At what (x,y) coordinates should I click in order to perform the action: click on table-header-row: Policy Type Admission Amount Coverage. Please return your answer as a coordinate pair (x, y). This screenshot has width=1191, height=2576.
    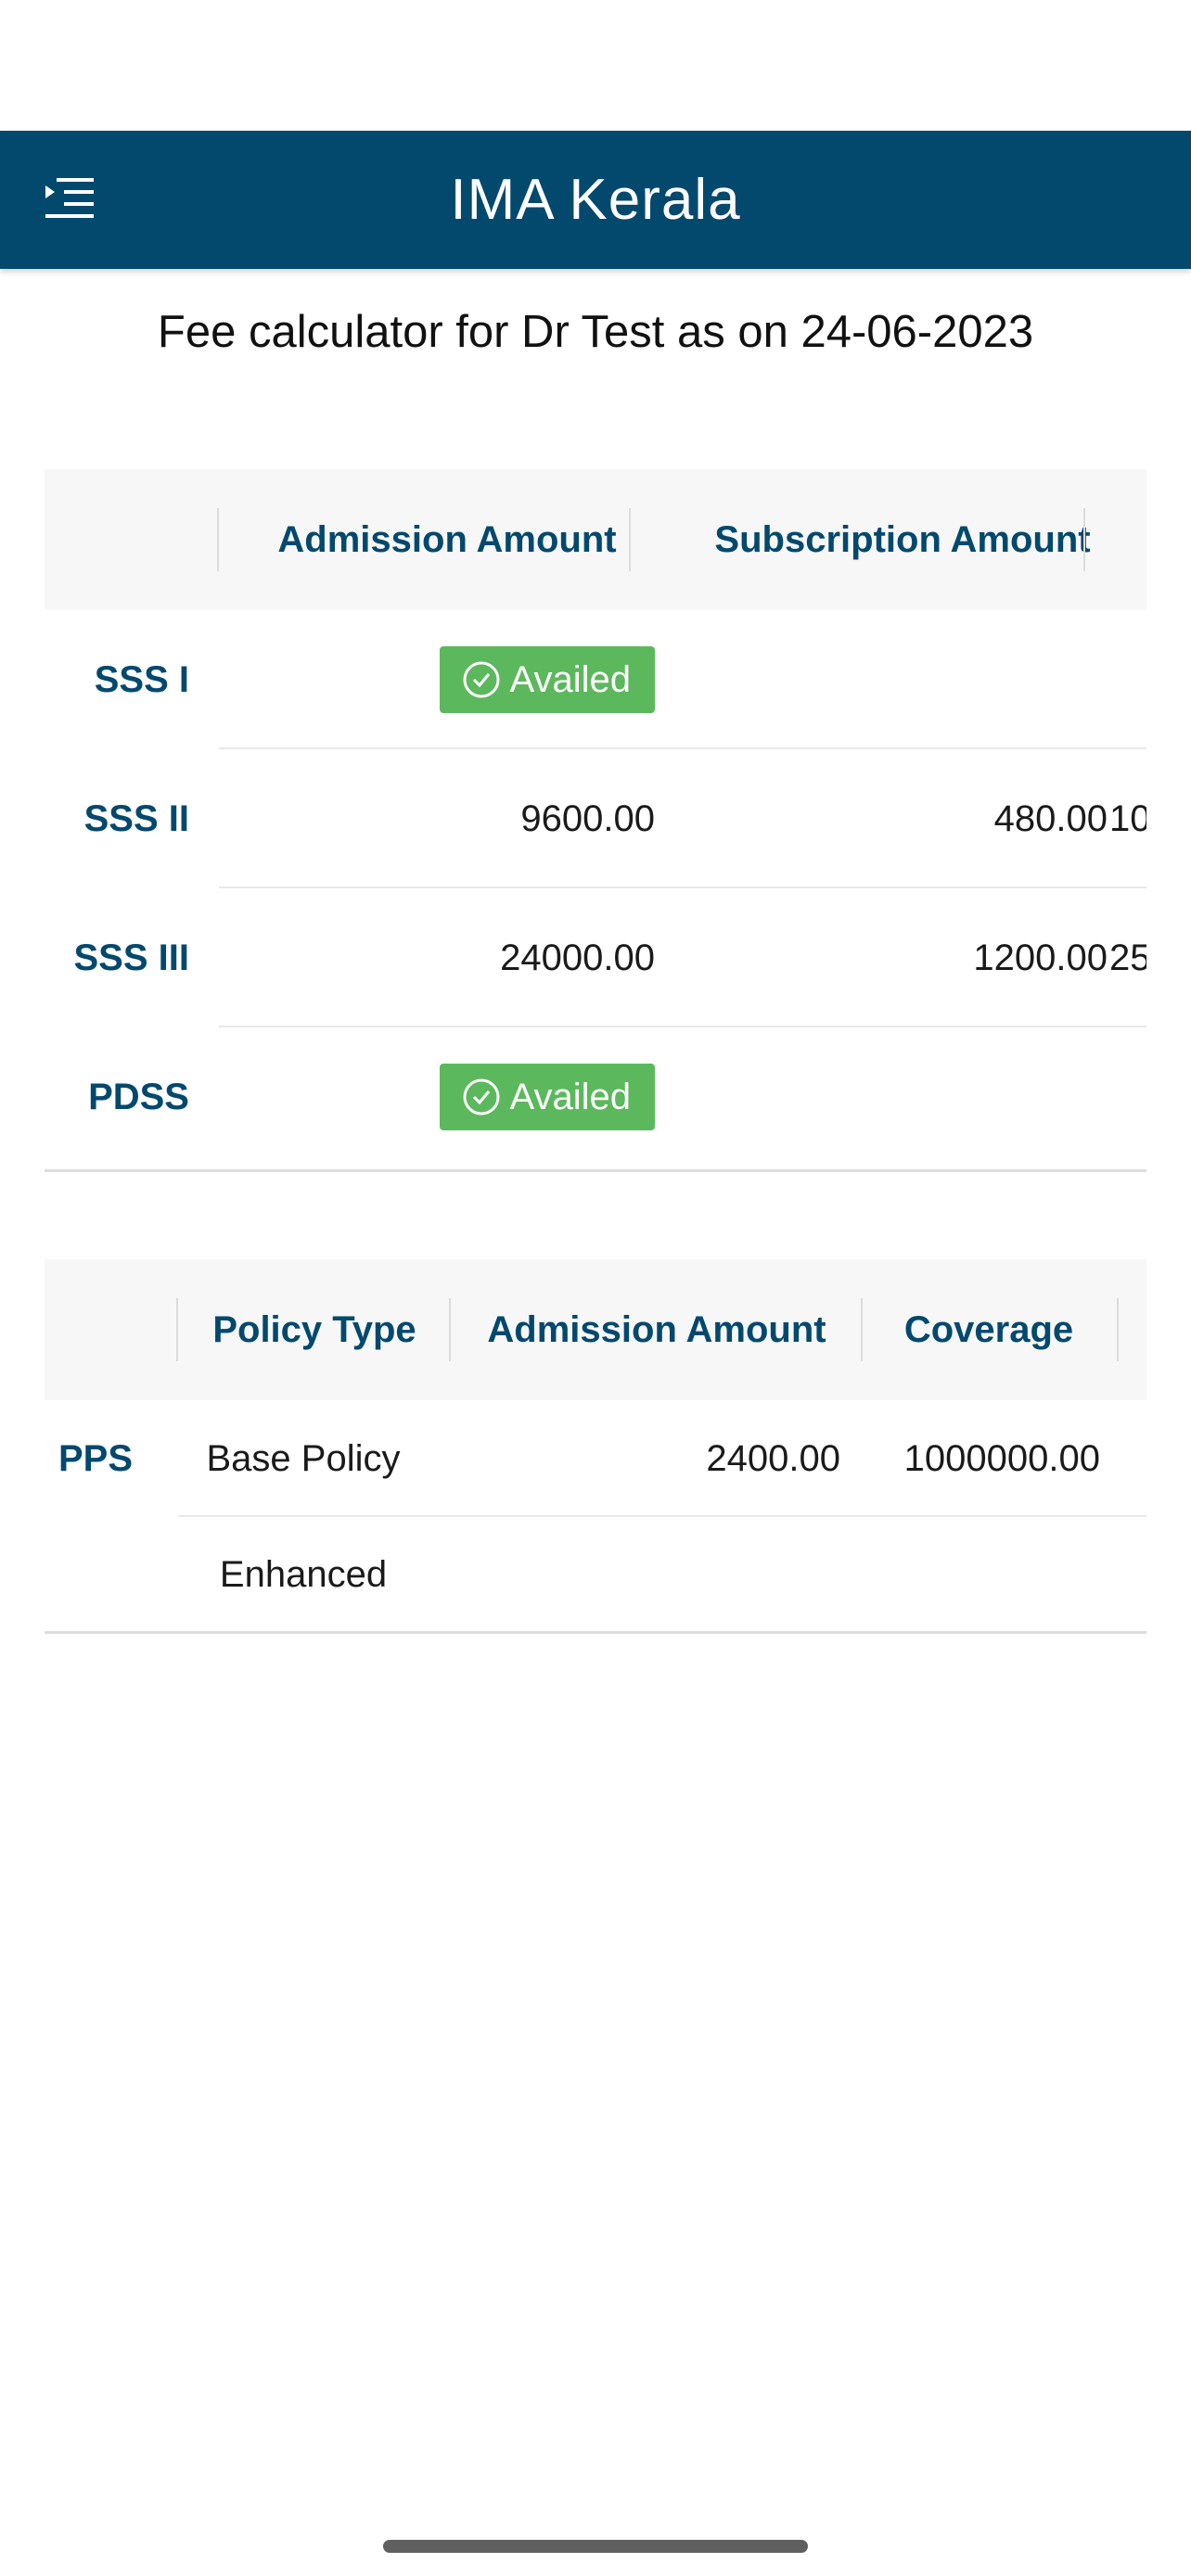
    Looking at the image, I should click on (595, 1330).